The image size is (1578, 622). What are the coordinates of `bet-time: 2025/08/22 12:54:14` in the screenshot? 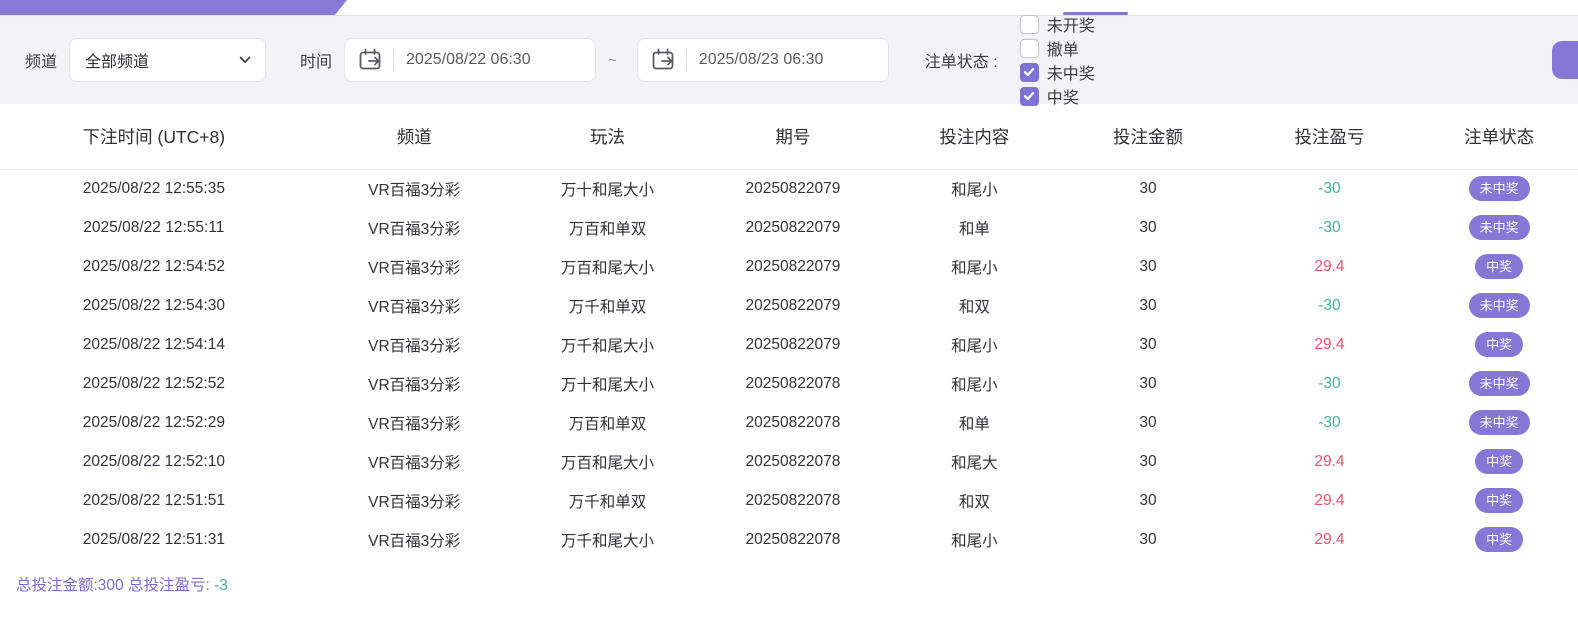 It's located at (153, 344).